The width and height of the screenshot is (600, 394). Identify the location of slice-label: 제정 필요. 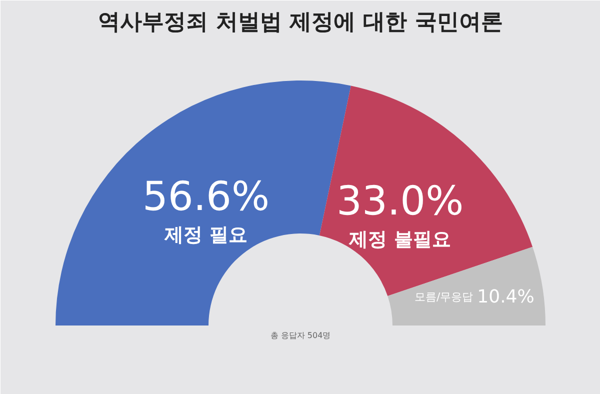
(206, 235).